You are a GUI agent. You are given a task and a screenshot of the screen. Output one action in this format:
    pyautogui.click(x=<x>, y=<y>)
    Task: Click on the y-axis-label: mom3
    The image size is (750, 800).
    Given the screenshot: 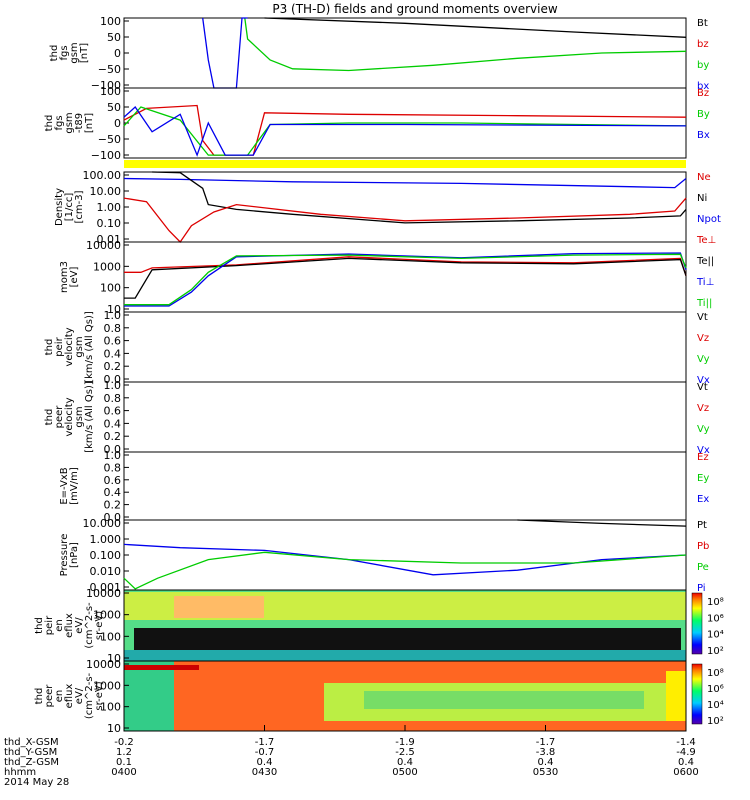 What is the action you would take?
    pyautogui.click(x=64, y=277)
    